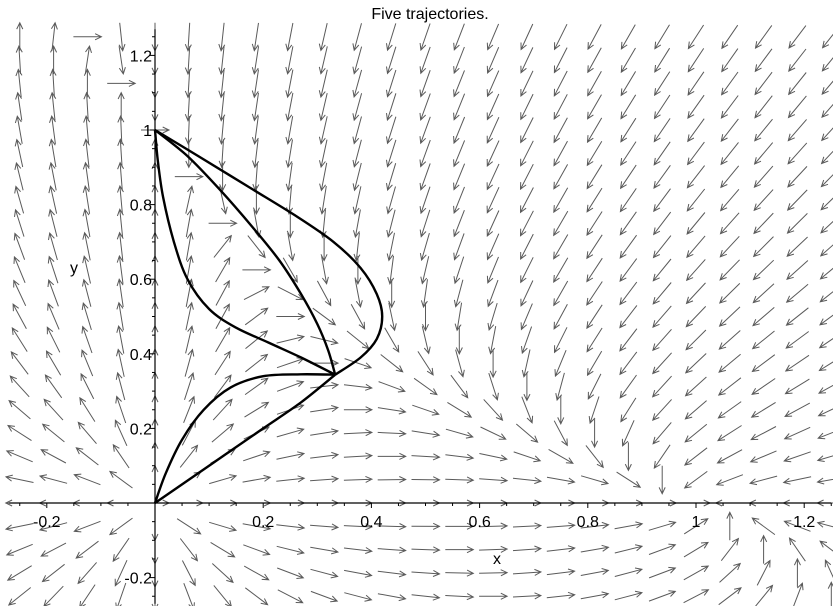 This screenshot has width=833, height=606. Describe the element at coordinates (141, 206) in the screenshot. I see `y-tick-label: 0.8` at that location.